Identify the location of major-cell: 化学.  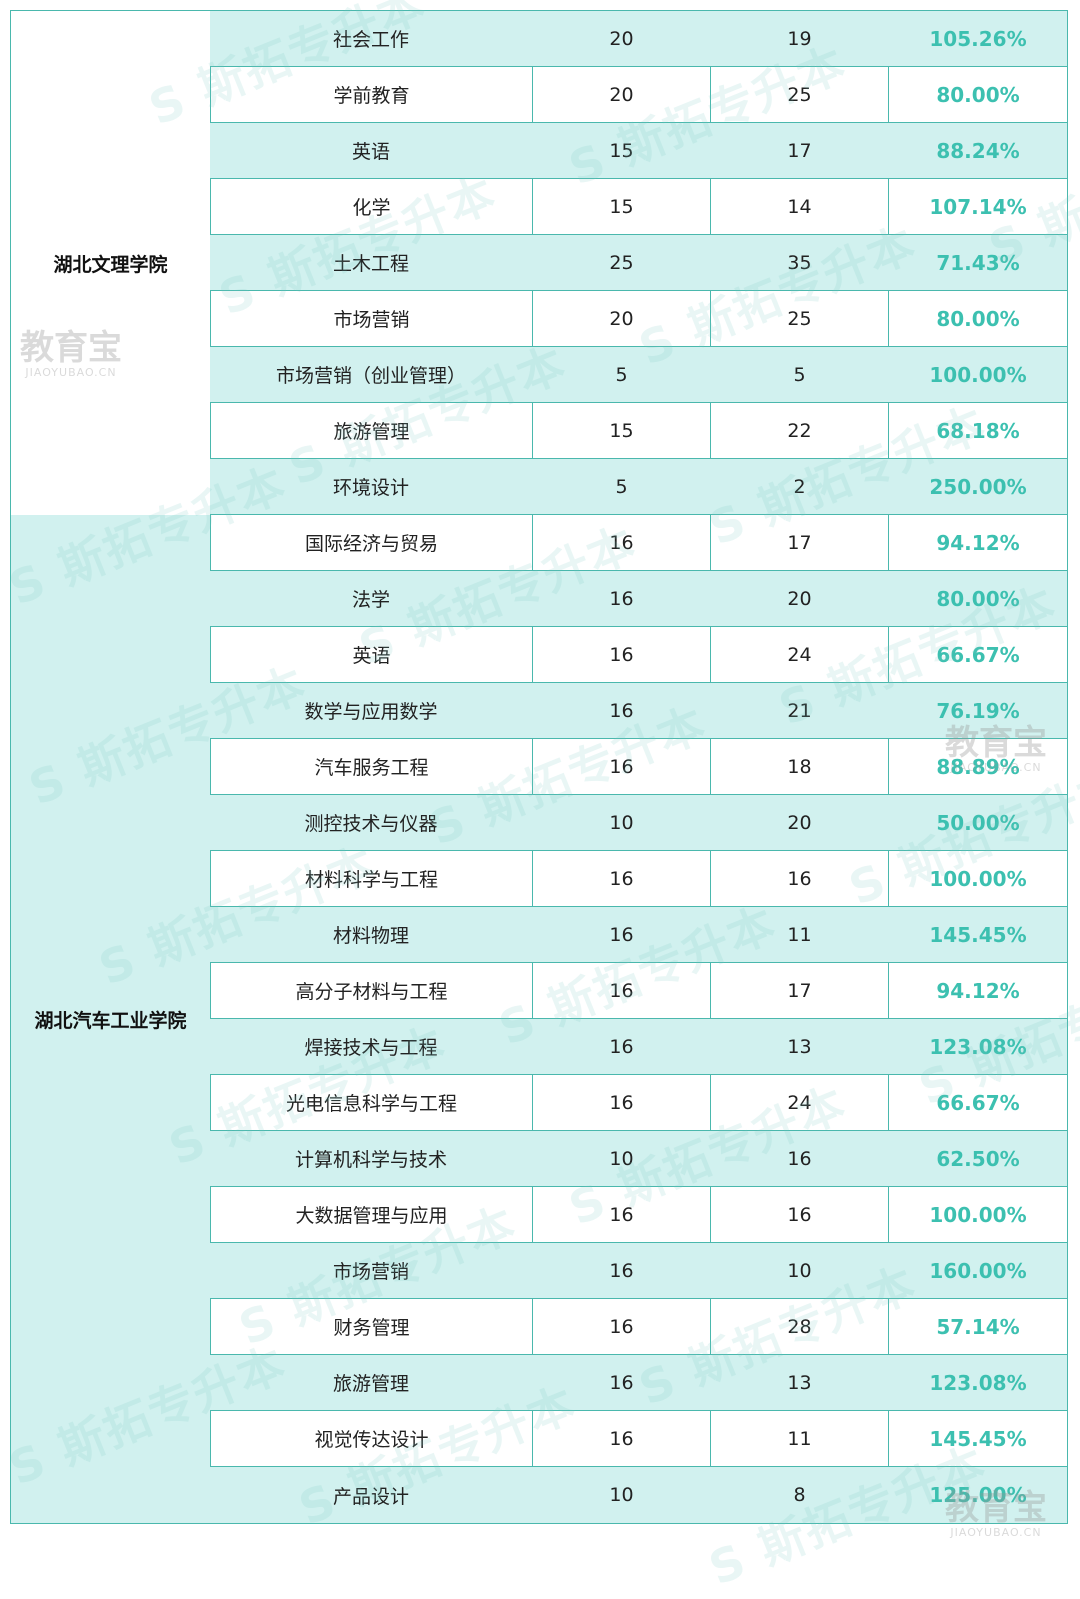
(371, 206).